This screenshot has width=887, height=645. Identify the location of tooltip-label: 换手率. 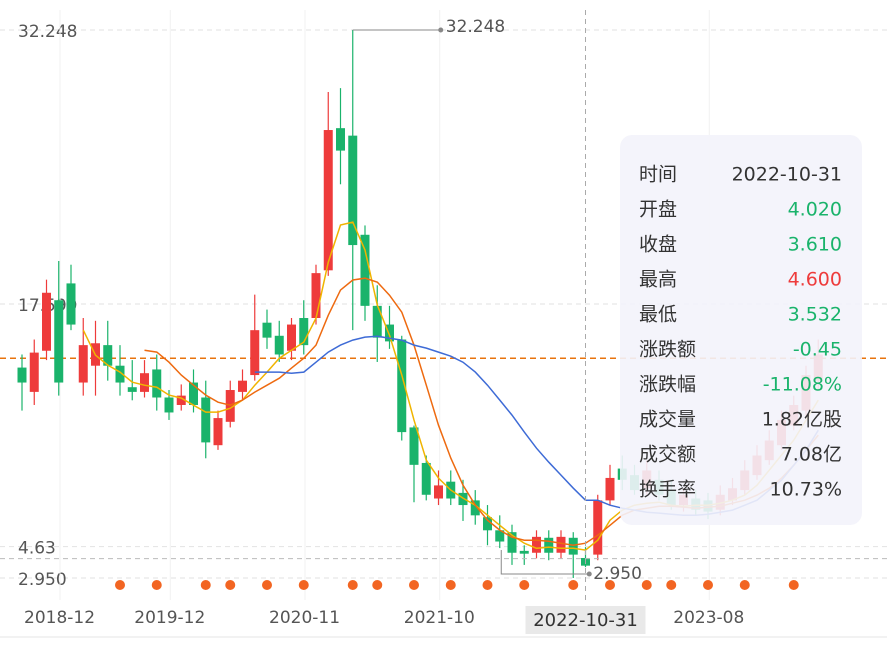
(667, 490).